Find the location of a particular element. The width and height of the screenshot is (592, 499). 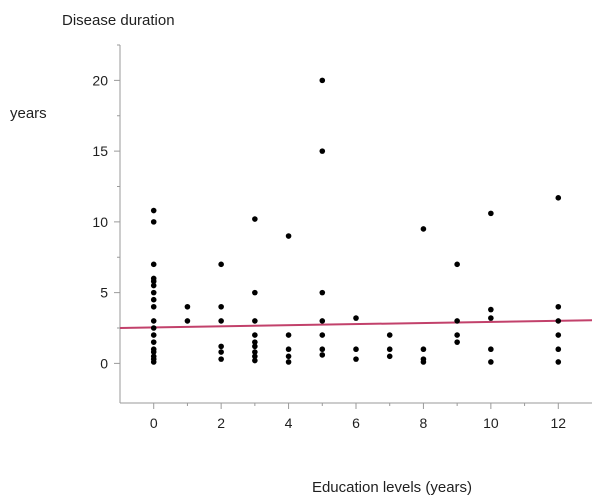

y-axis-label: years is located at coordinates (28, 113).